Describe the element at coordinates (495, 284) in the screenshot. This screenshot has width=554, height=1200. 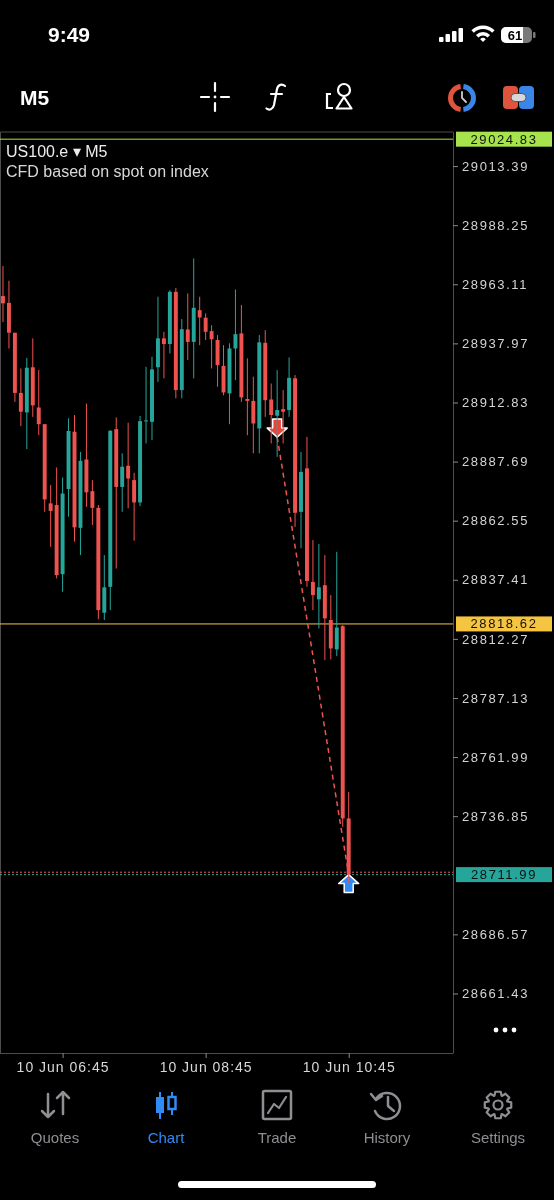
I see `y-tick-label: 28963.11` at that location.